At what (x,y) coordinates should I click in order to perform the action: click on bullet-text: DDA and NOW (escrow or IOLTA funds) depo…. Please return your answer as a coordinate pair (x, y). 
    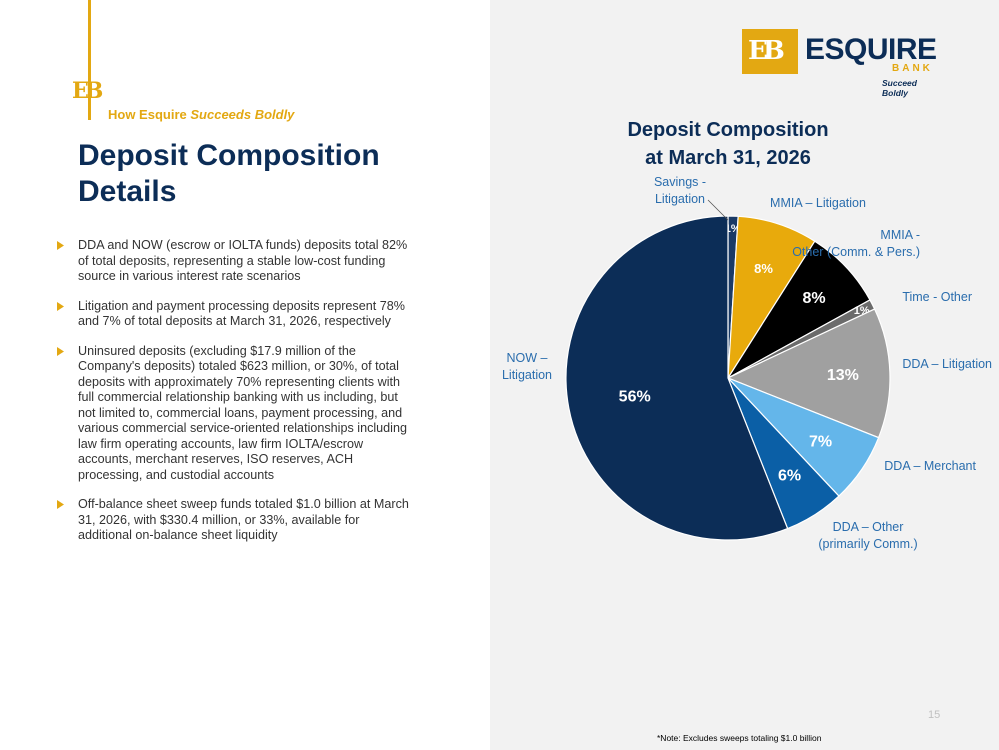
    Looking at the image, I should click on (243, 260).